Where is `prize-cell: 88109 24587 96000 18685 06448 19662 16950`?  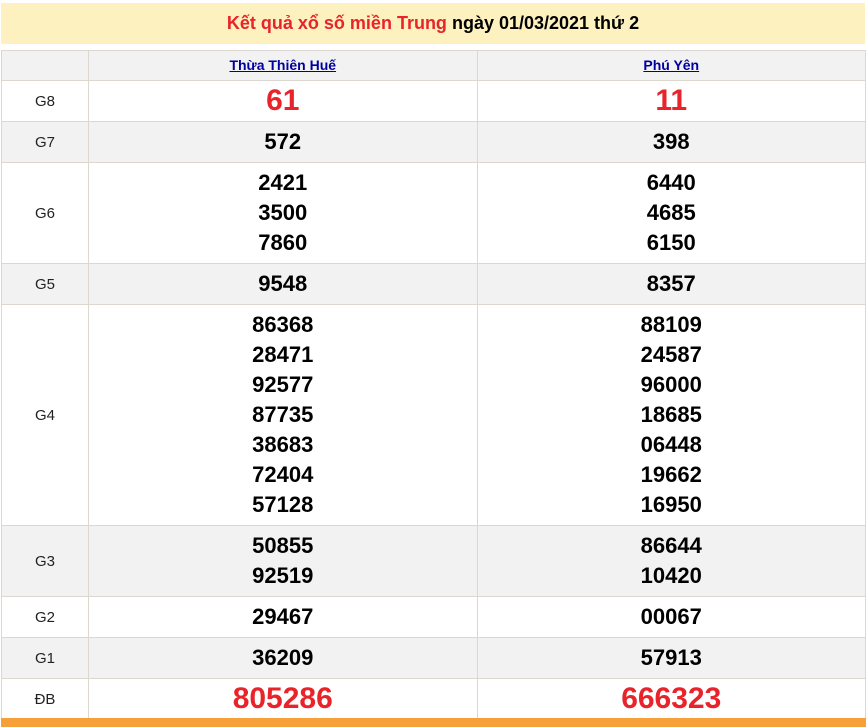
prize-cell: 88109 24587 96000 18685 06448 19662 16950 is located at coordinates (671, 415).